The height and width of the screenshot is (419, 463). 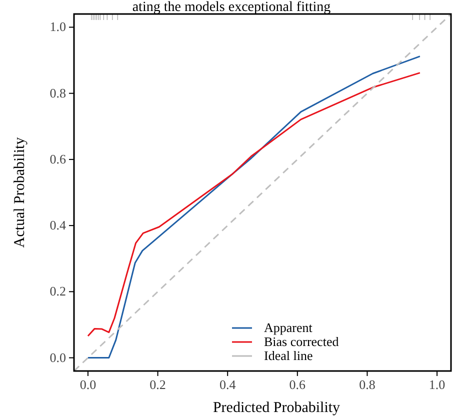 What do you see at coordinates (288, 355) in the screenshot?
I see `legend-label: Ideal line` at bounding box center [288, 355].